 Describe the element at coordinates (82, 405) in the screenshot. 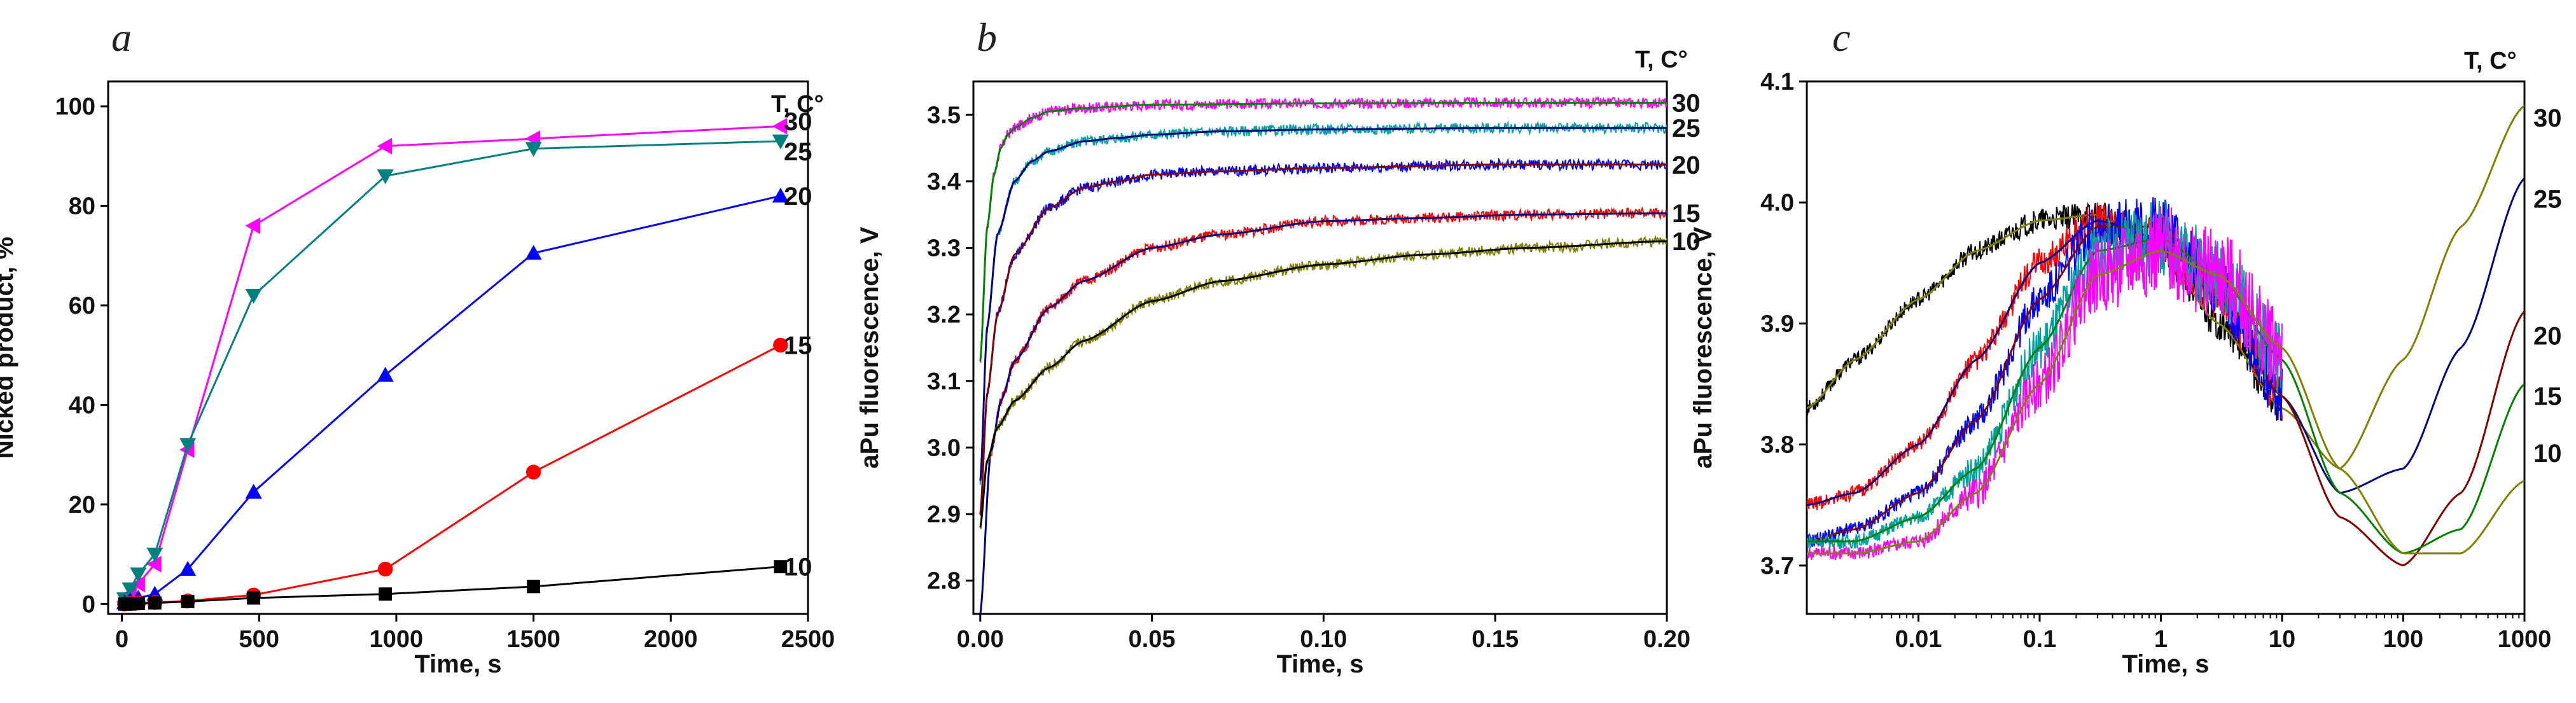

I see `y-tick-label: 40` at that location.